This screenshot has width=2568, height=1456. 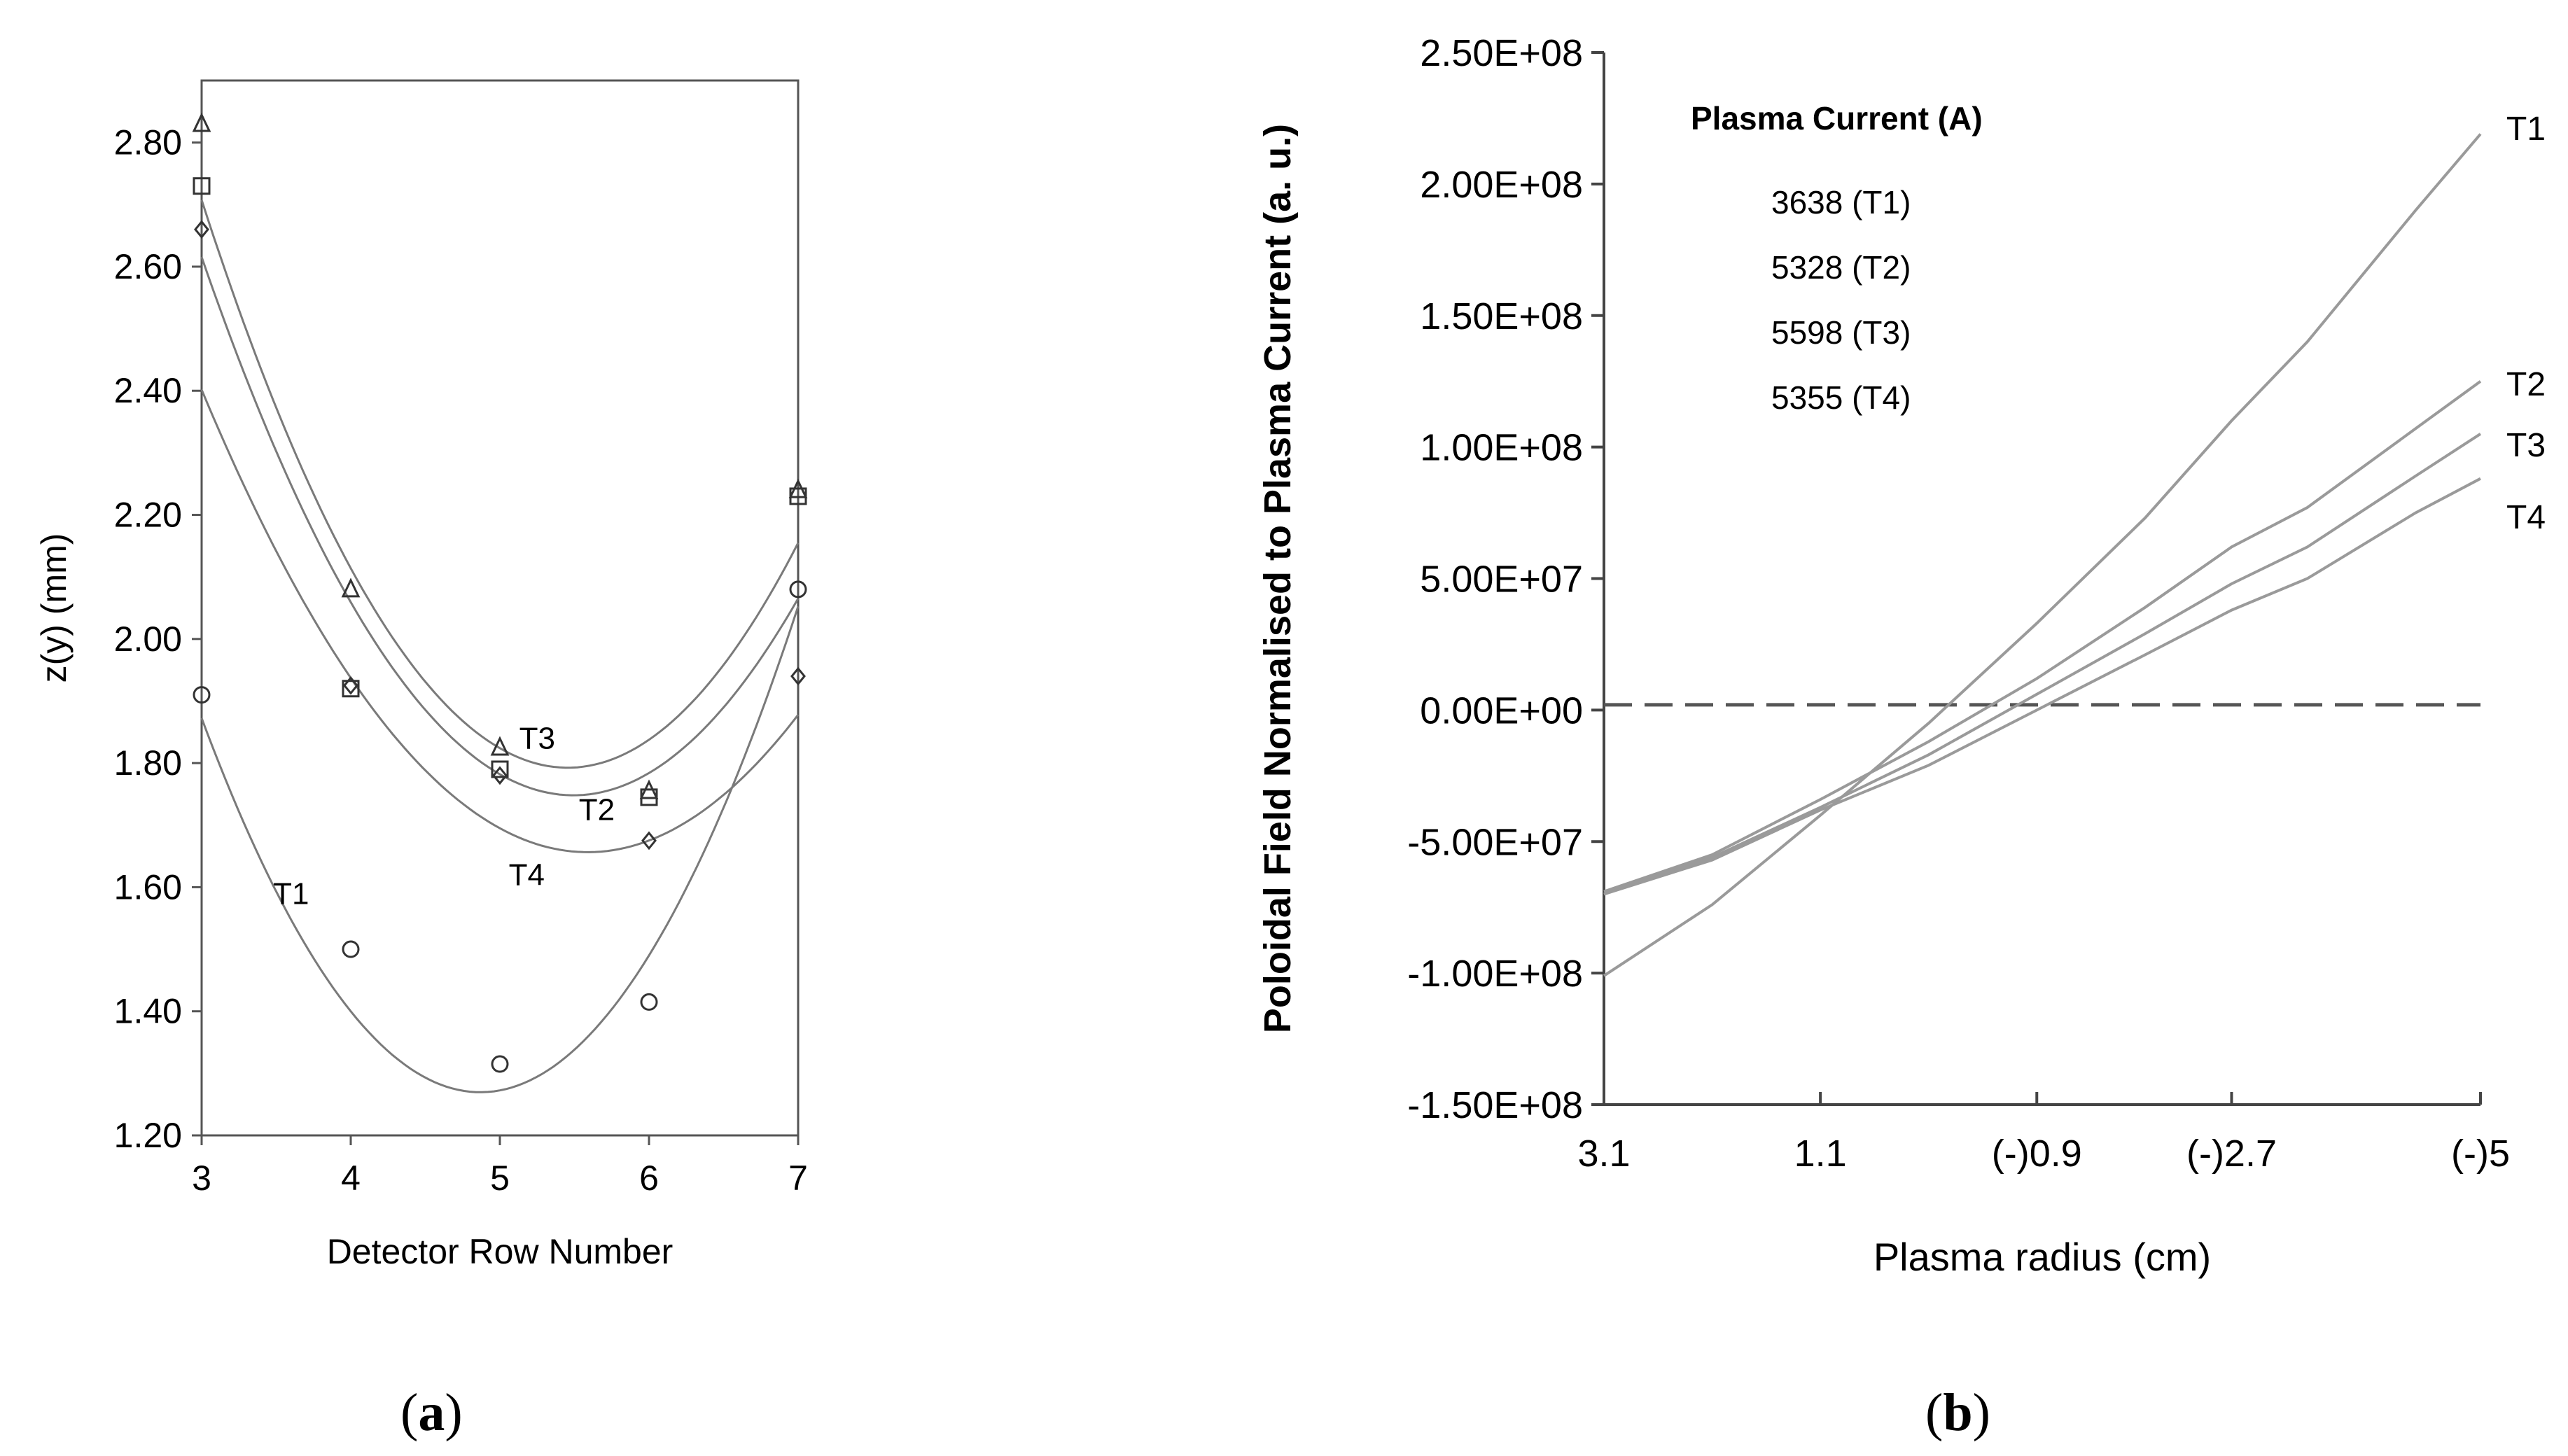 What do you see at coordinates (2231, 1154) in the screenshot?
I see `panel-b-x-tick-label: (-)2.7` at bounding box center [2231, 1154].